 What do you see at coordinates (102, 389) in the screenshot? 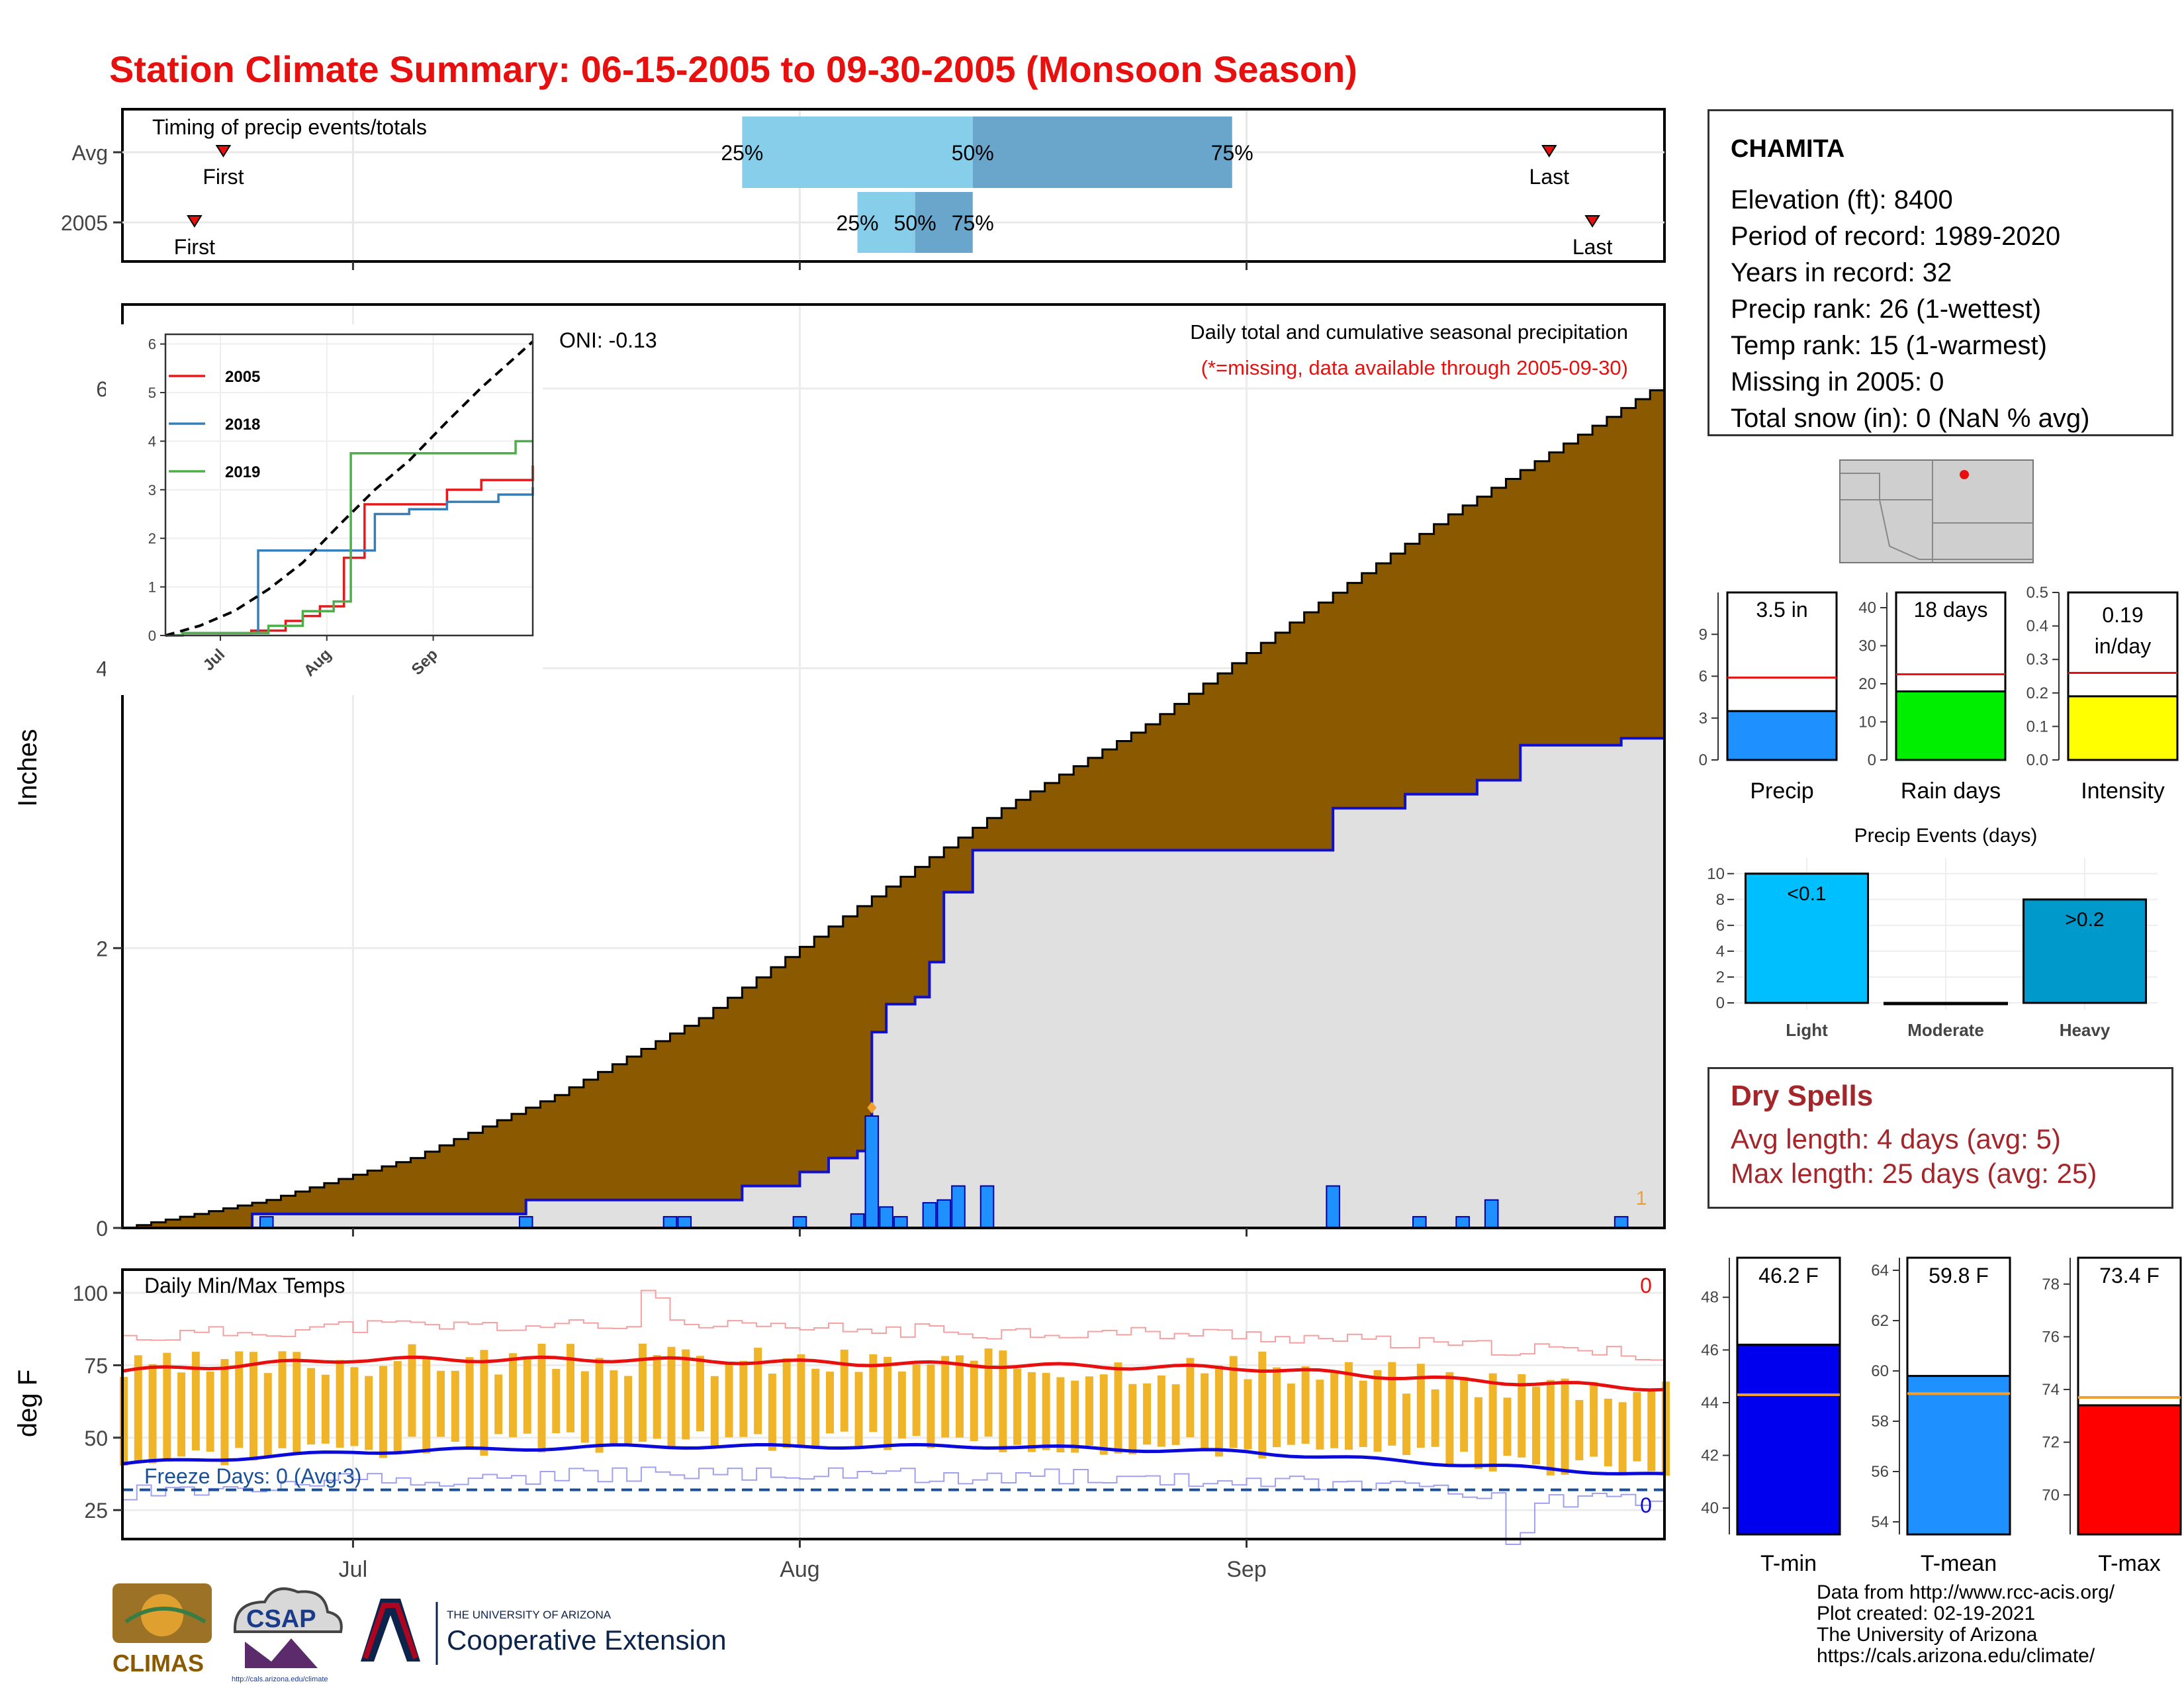
I see `precip-y-tick-label: 6` at bounding box center [102, 389].